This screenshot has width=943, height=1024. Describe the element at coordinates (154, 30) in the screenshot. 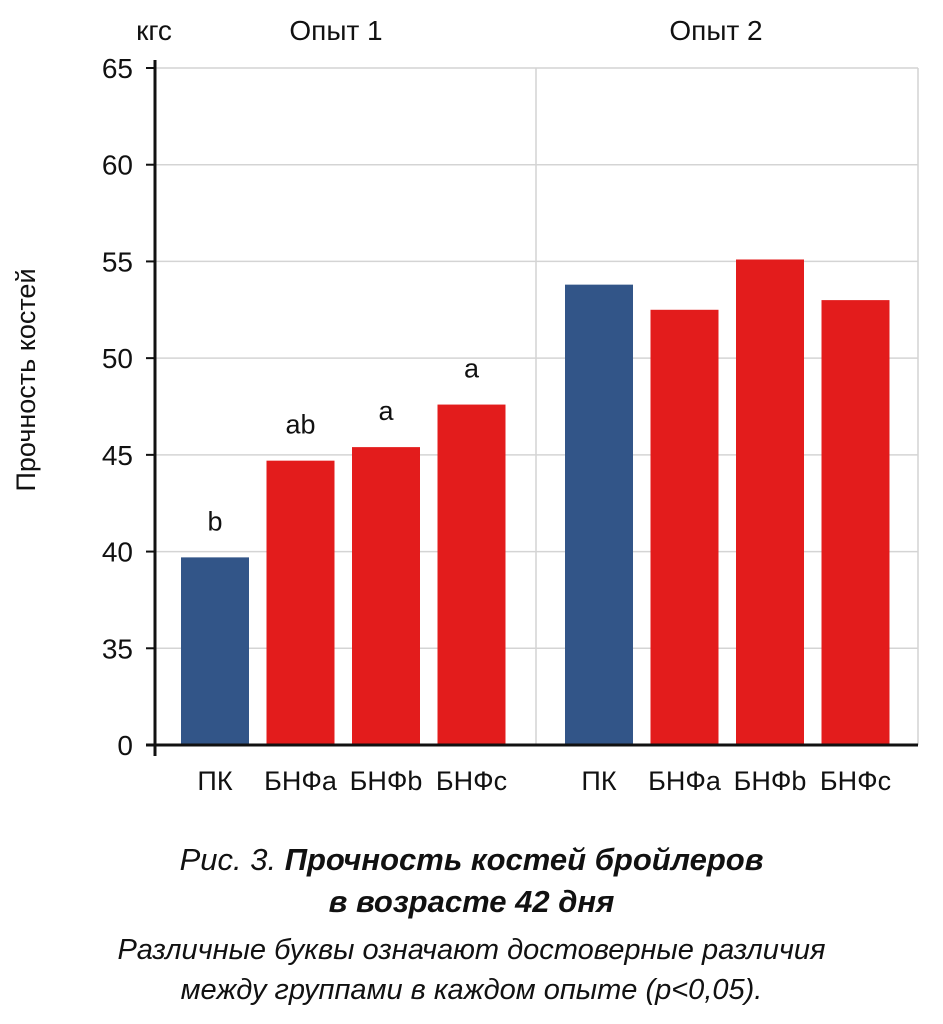

I see `y-unit-label: кгс` at that location.